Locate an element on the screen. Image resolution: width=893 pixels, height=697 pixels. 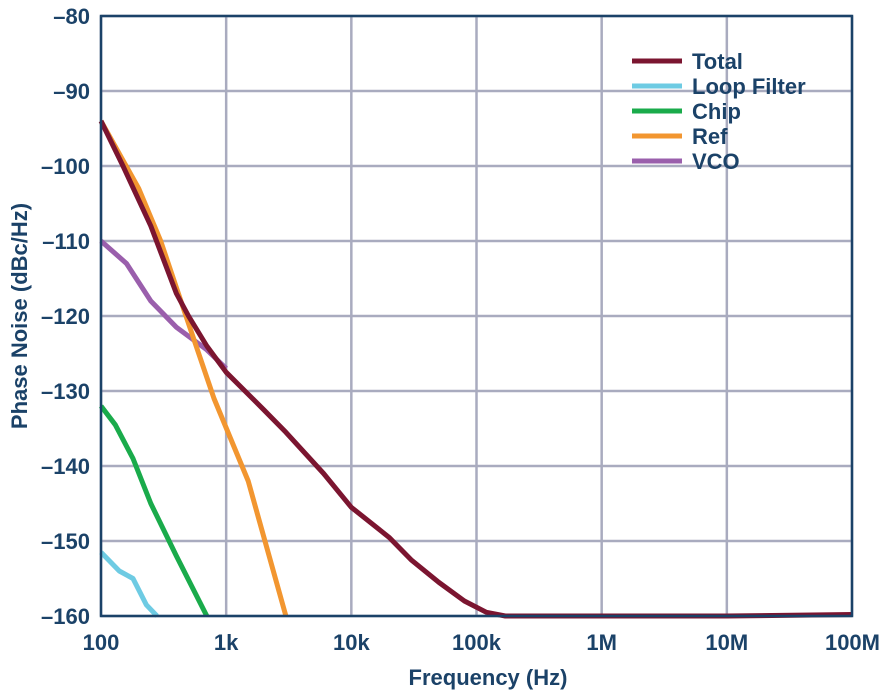
y-tick-label: –120 is located at coordinates (65, 316).